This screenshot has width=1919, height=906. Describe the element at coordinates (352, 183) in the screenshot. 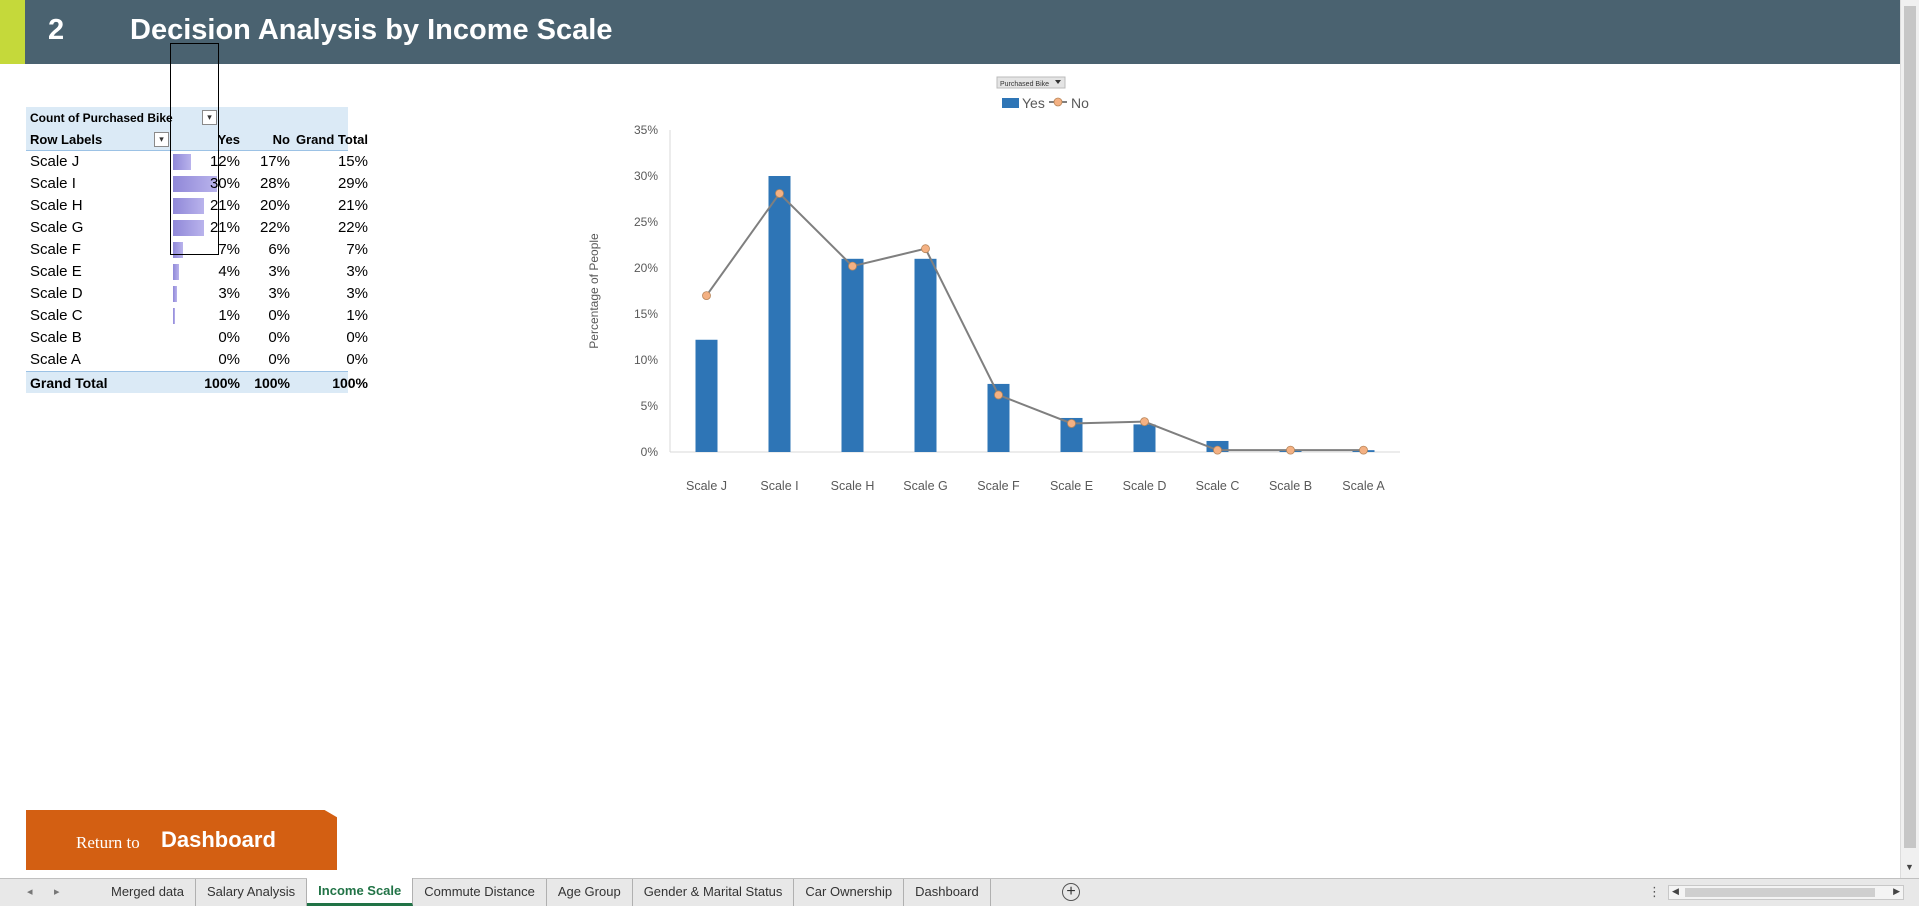

I see `total-value: 29%` at that location.